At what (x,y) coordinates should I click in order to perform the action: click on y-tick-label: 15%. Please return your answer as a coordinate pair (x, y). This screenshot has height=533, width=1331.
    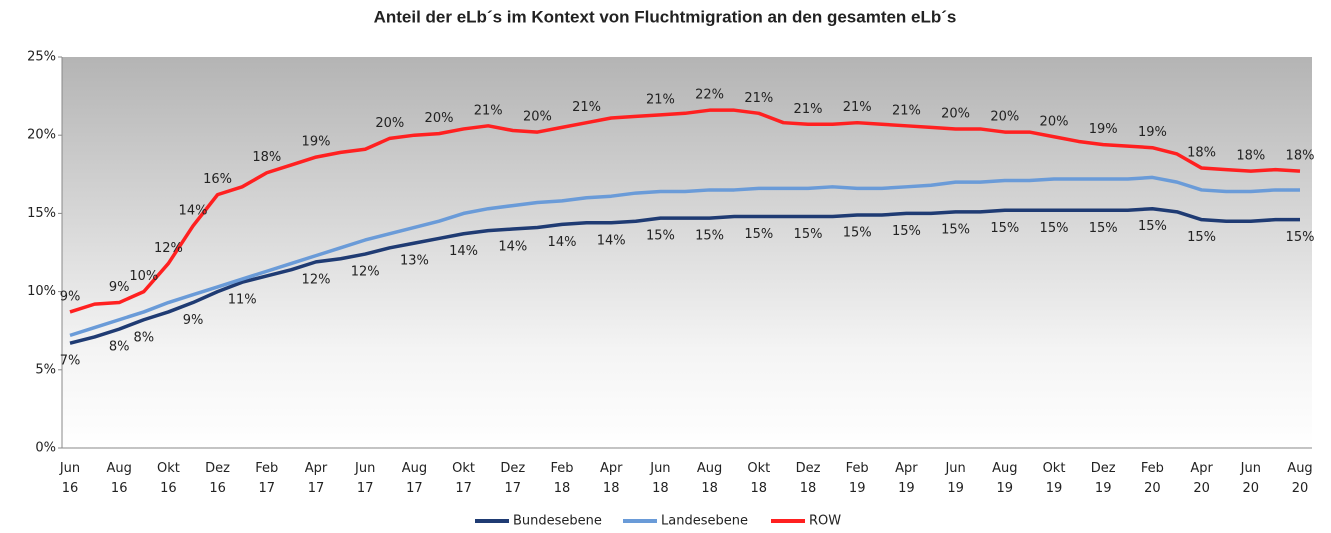
    Looking at the image, I should click on (41, 213).